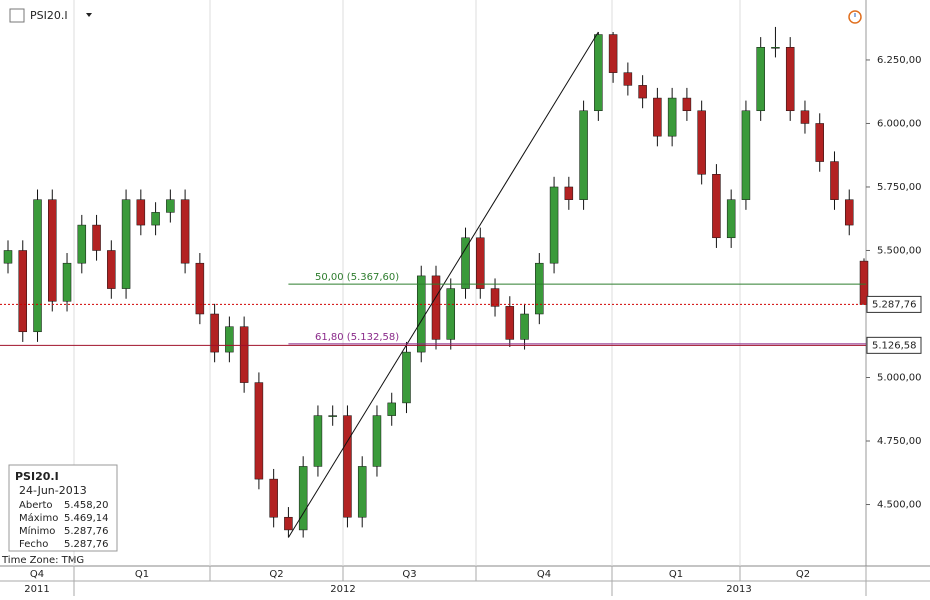 The image size is (930, 600). Describe the element at coordinates (38, 518) in the screenshot. I see `info-field: Máximo` at that location.